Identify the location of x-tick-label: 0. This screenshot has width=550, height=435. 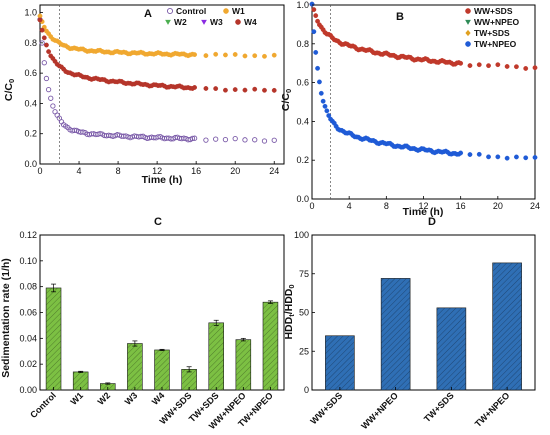
(39, 171).